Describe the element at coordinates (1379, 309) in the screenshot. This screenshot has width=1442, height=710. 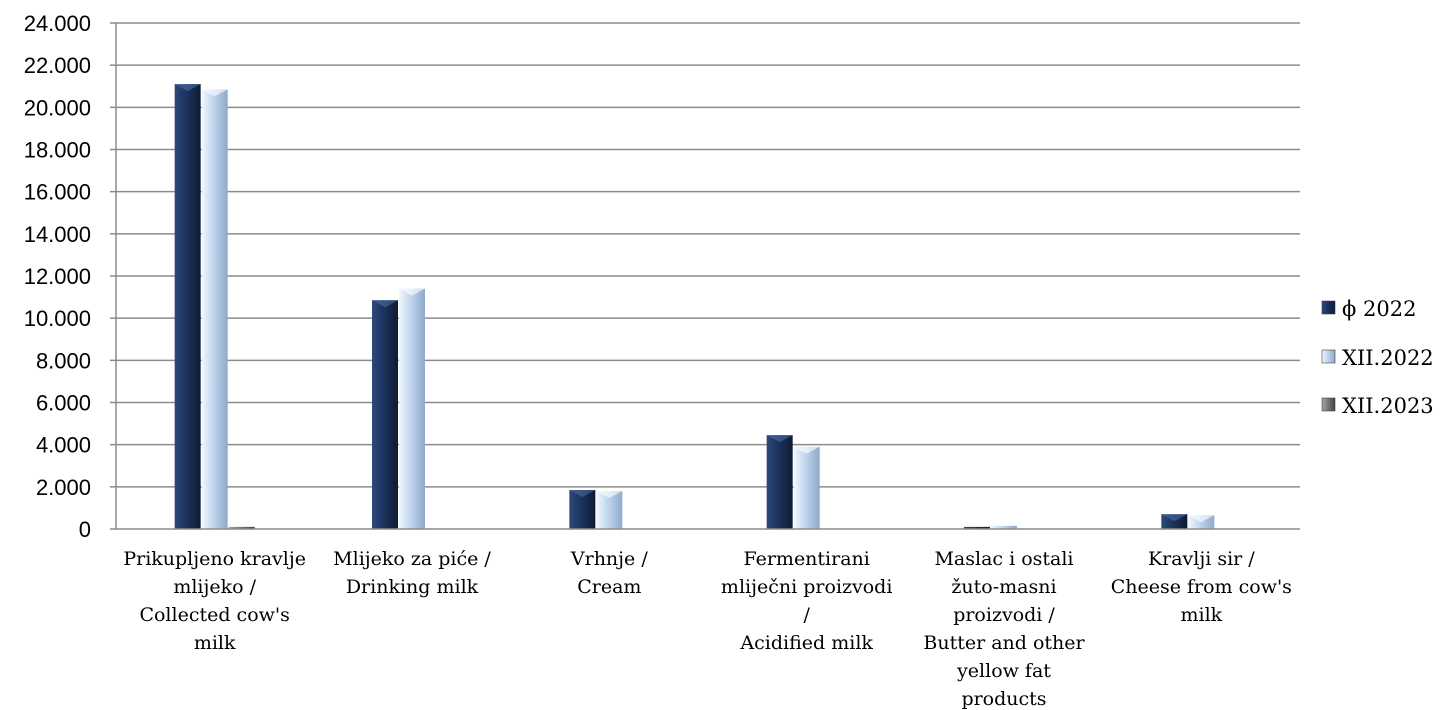
I see `legend-label: ϕ 2022` at that location.